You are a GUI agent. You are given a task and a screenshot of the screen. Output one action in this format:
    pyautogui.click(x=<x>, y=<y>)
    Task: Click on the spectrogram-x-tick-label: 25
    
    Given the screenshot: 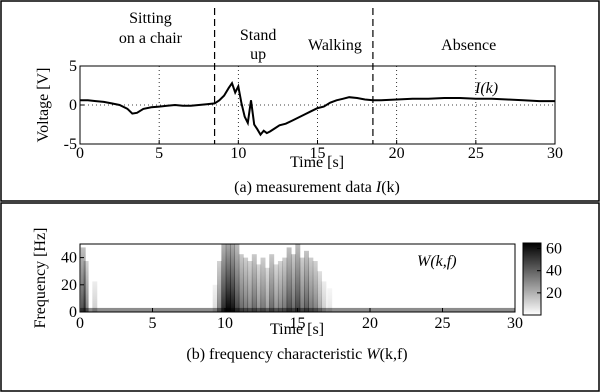 What is the action you would take?
    pyautogui.click(x=443, y=323)
    